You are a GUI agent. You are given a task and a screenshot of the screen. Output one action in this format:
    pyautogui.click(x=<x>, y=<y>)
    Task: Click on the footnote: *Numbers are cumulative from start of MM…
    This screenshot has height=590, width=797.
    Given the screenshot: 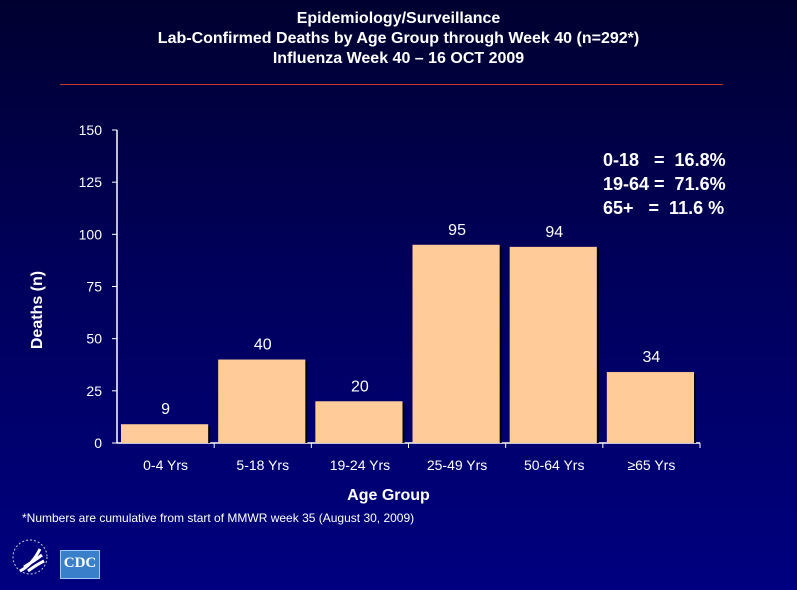 What is the action you would take?
    pyautogui.click(x=218, y=518)
    